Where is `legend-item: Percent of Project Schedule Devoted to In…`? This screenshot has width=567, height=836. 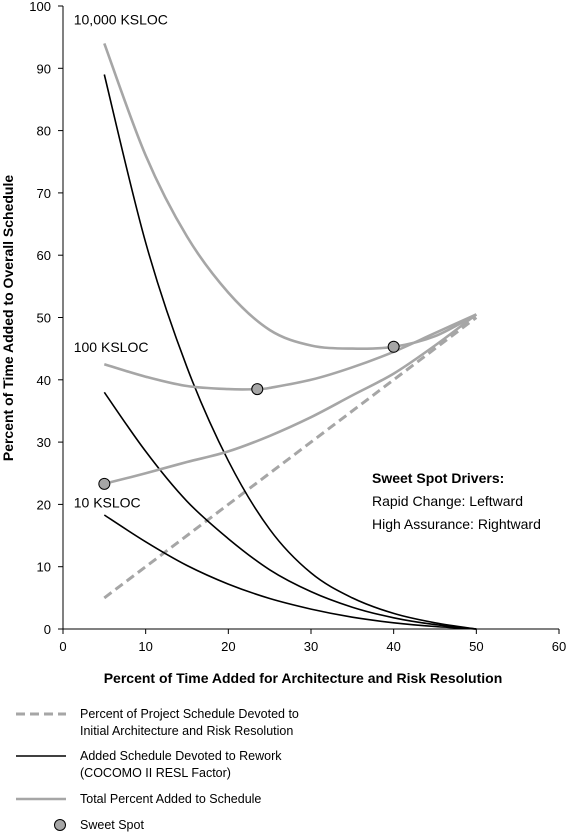
legend-item: Percent of Project Schedule Devoted to In… is located at coordinates (157, 722).